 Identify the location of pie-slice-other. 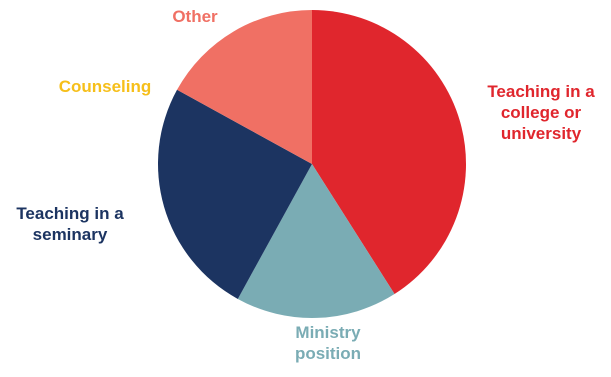
(244, 87).